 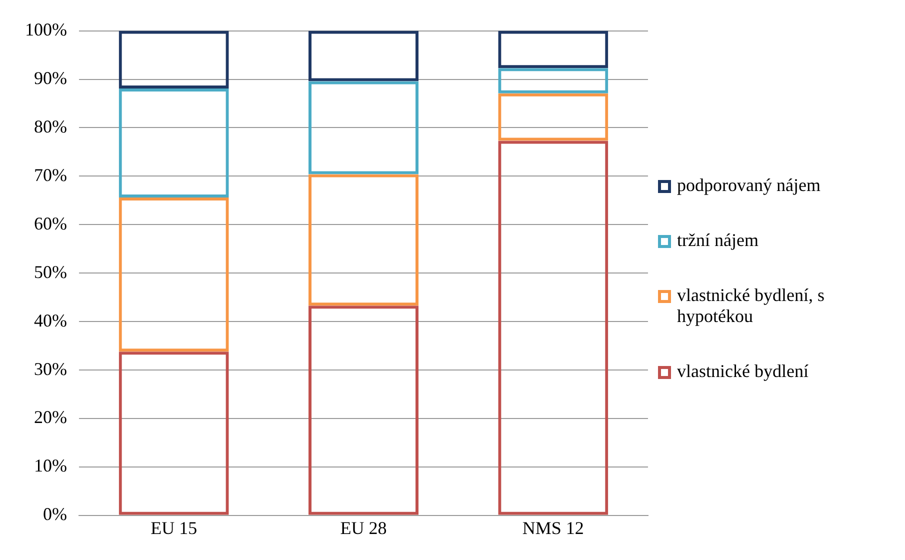 I want to click on x-tick-label: EU 28, so click(x=363, y=528).